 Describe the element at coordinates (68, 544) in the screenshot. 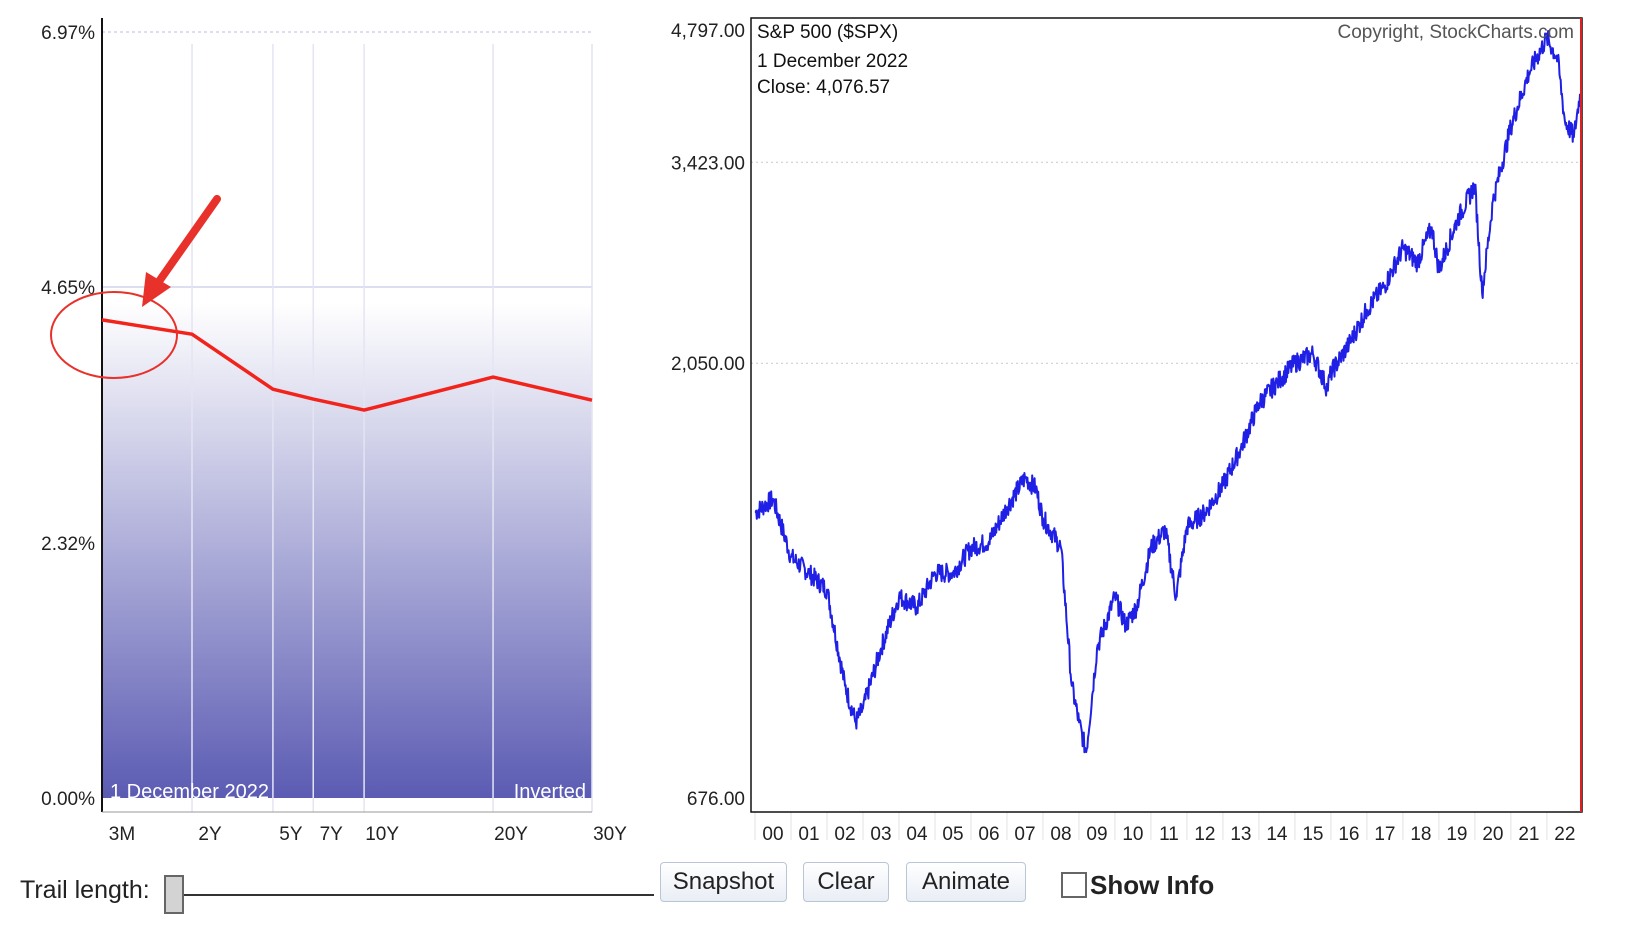

I see `yield-y-tick-label: 2.32%` at that location.